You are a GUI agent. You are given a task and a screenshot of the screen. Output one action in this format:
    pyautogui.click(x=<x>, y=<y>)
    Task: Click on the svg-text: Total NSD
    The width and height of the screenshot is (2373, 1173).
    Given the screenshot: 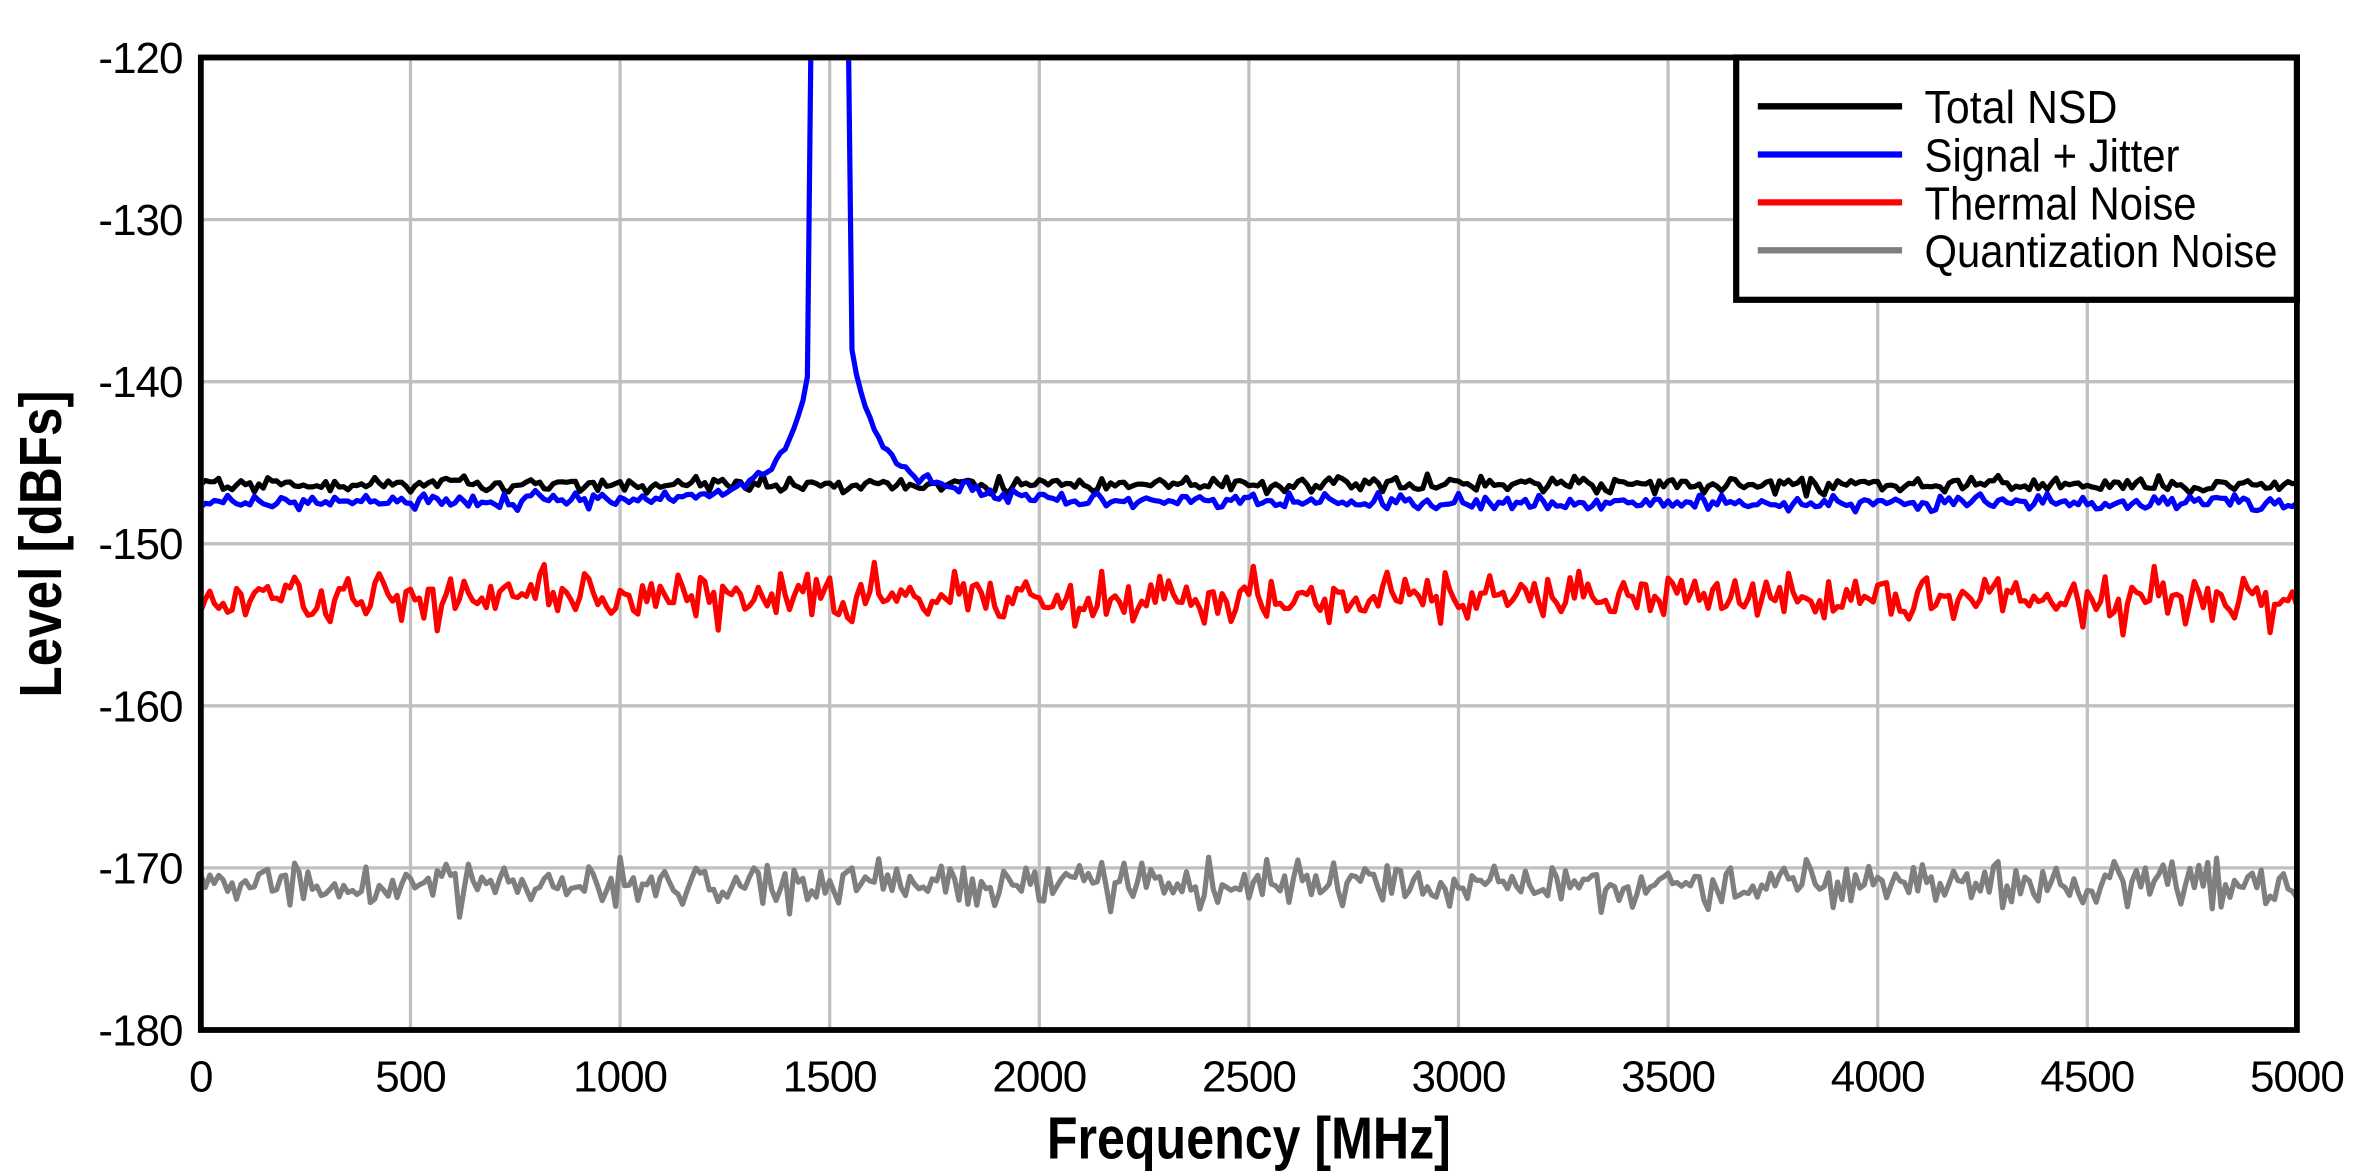 What is the action you would take?
    pyautogui.click(x=2021, y=107)
    